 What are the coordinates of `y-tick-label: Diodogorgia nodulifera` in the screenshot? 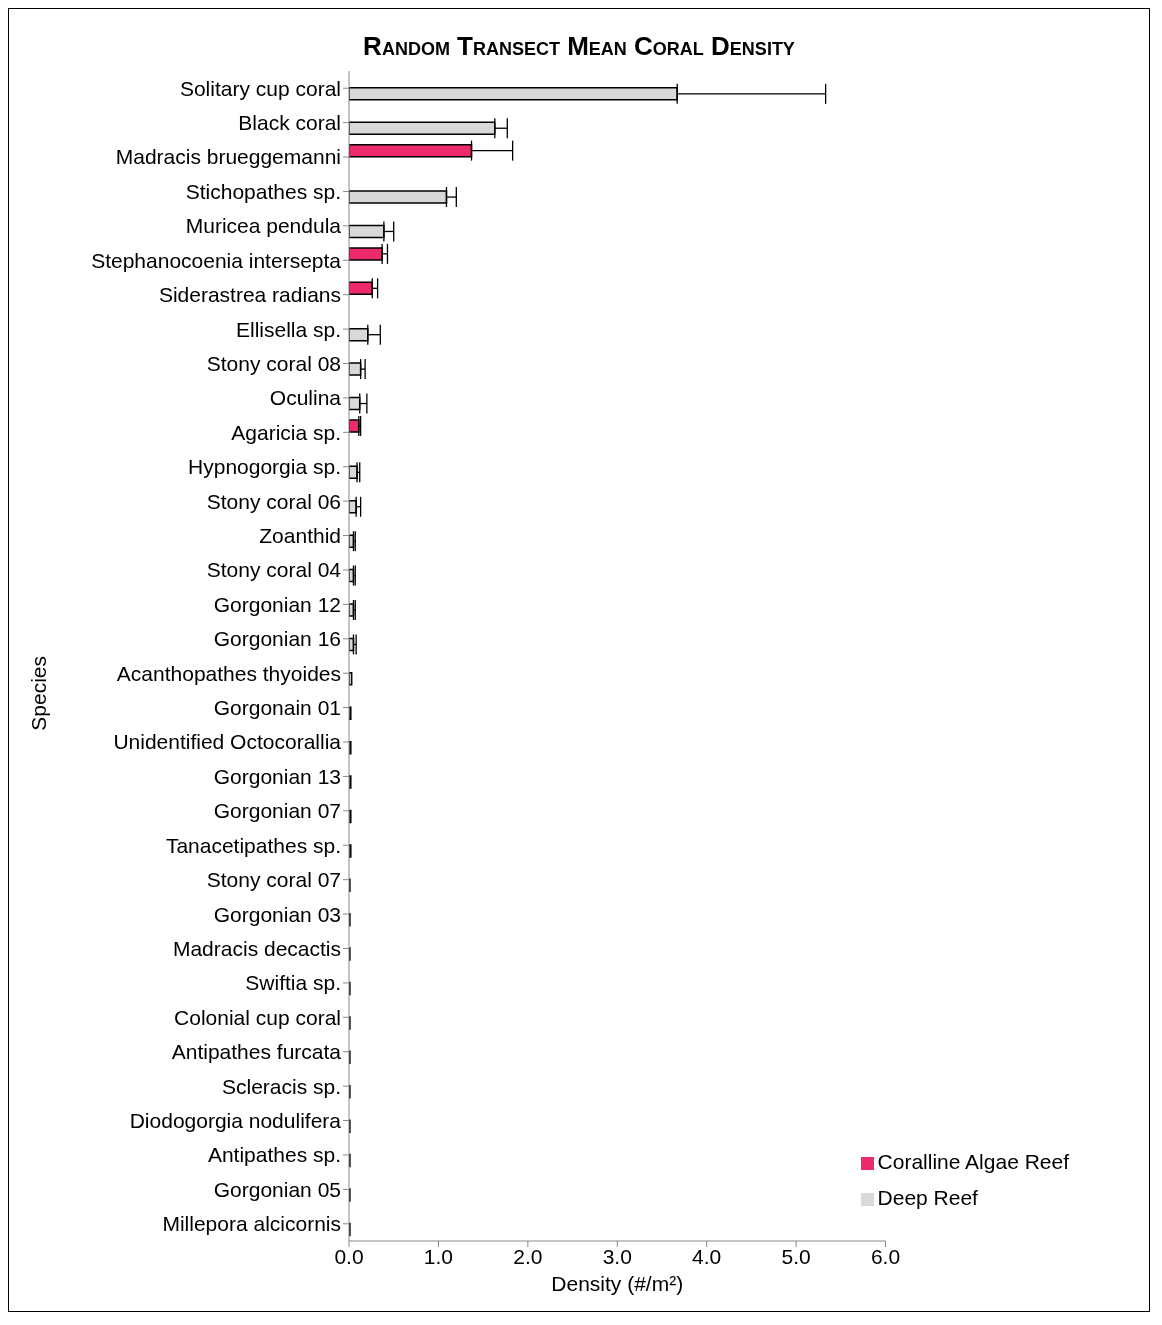 It's located at (235, 1121).